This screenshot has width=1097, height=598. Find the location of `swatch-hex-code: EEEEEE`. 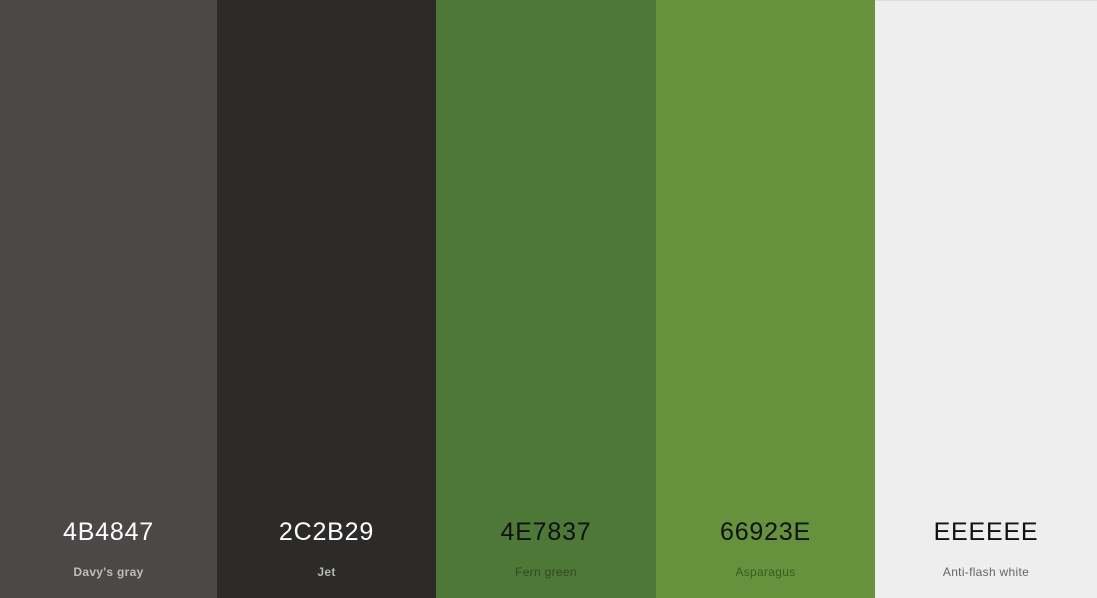

swatch-hex-code: EEEEEE is located at coordinates (986, 532).